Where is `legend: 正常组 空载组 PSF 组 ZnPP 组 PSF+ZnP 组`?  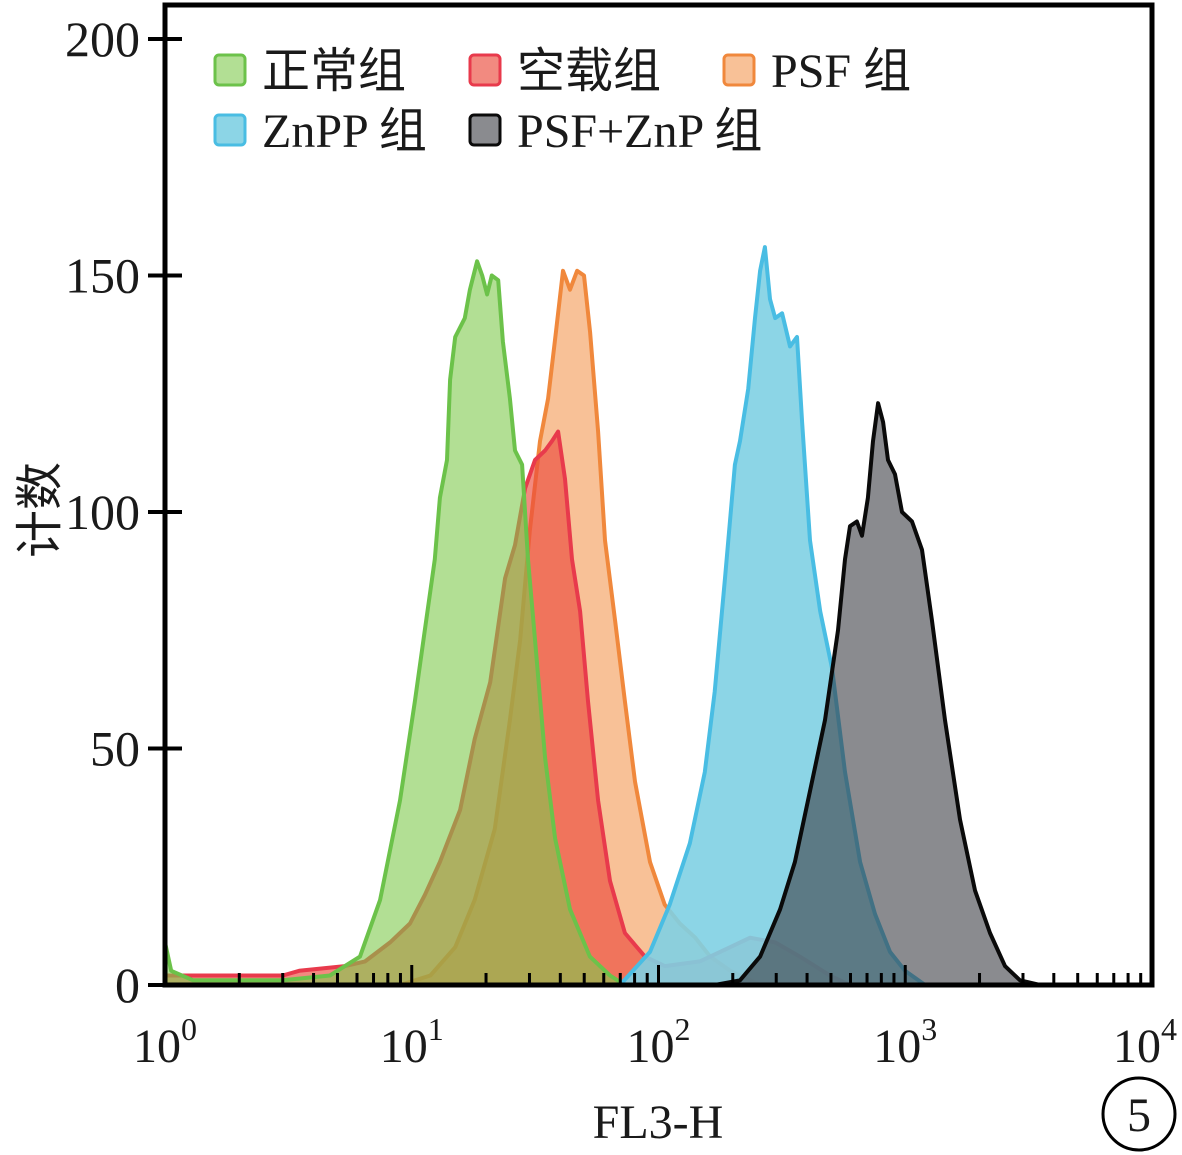 legend: 正常组 空载组 PSF 组 ZnPP 组 PSF+ZnP 组 is located at coordinates (562, 101).